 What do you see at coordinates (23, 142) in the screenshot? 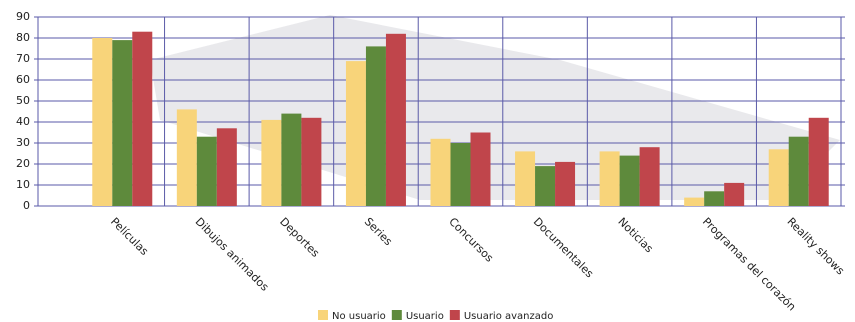
I see `y-tick-label: 30` at bounding box center [23, 142].